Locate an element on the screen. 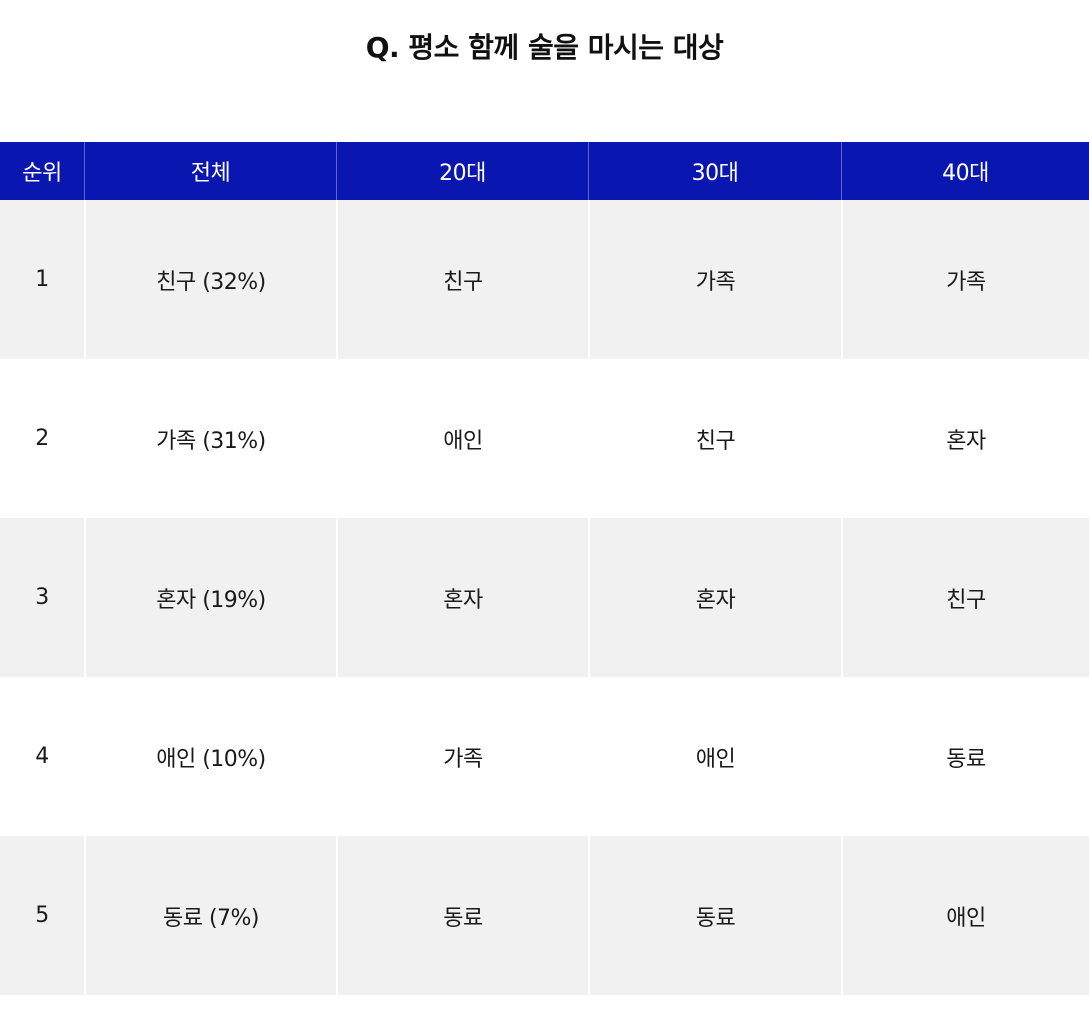 This screenshot has height=1024, width=1089. cell-40s: 혼자 is located at coordinates (965, 438).